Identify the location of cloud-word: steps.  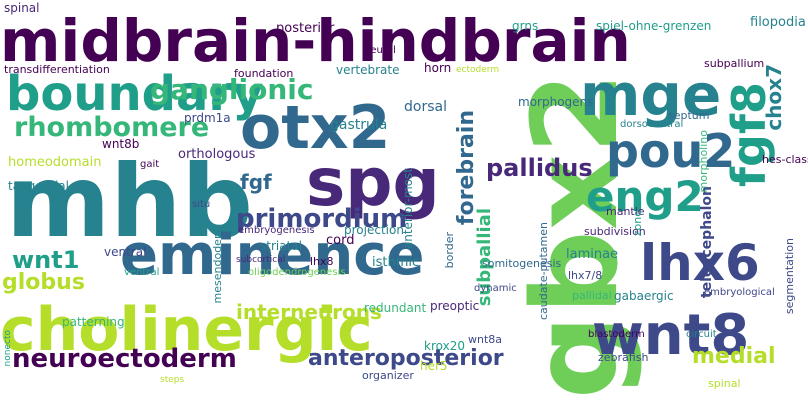
(172, 380).